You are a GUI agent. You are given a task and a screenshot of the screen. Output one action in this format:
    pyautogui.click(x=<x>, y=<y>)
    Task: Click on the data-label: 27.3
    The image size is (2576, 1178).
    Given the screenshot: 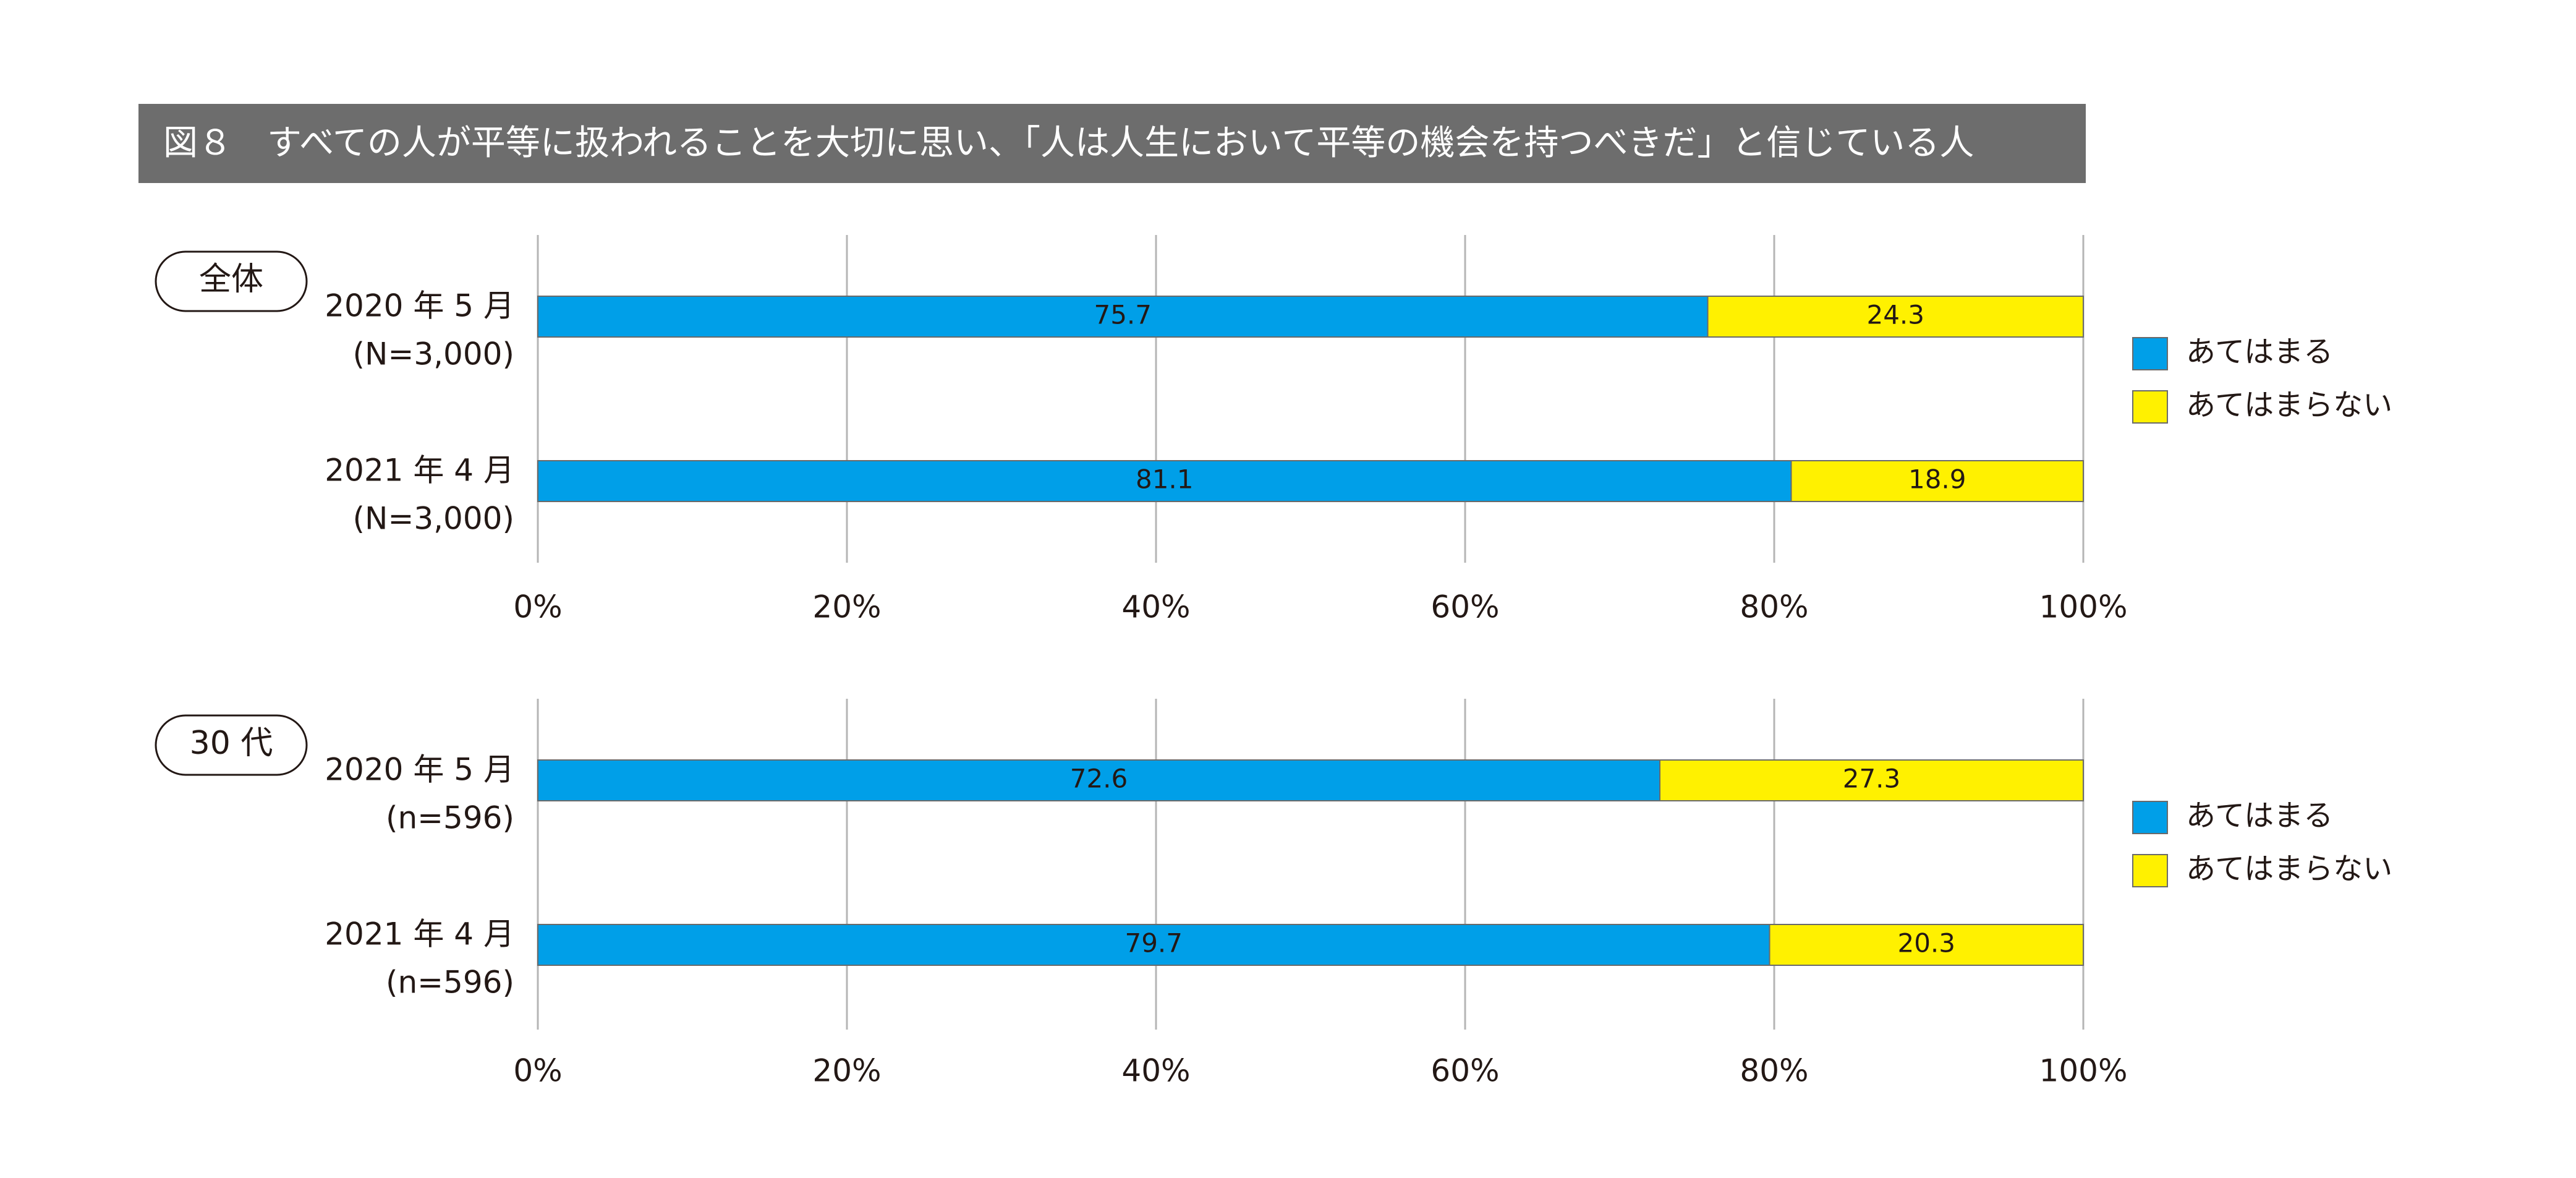 What is the action you would take?
    pyautogui.click(x=1872, y=779)
    